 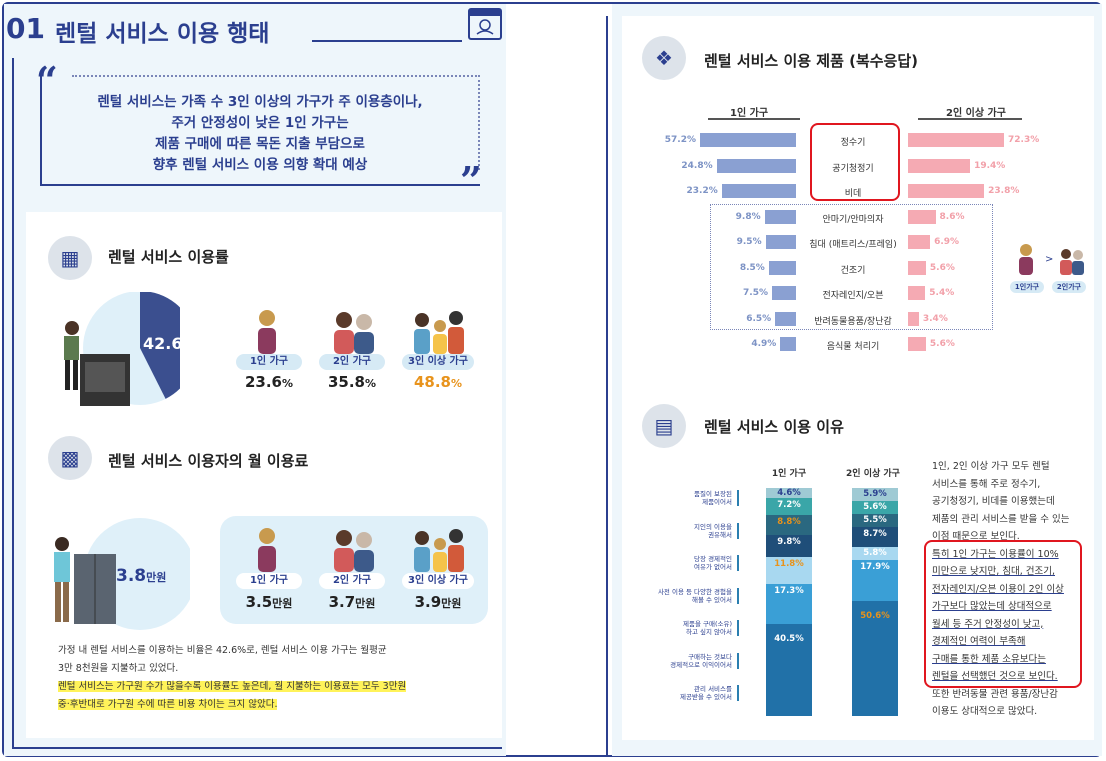 What do you see at coordinates (257, 748) in the screenshot?
I see `bottom-rule` at bounding box center [257, 748].